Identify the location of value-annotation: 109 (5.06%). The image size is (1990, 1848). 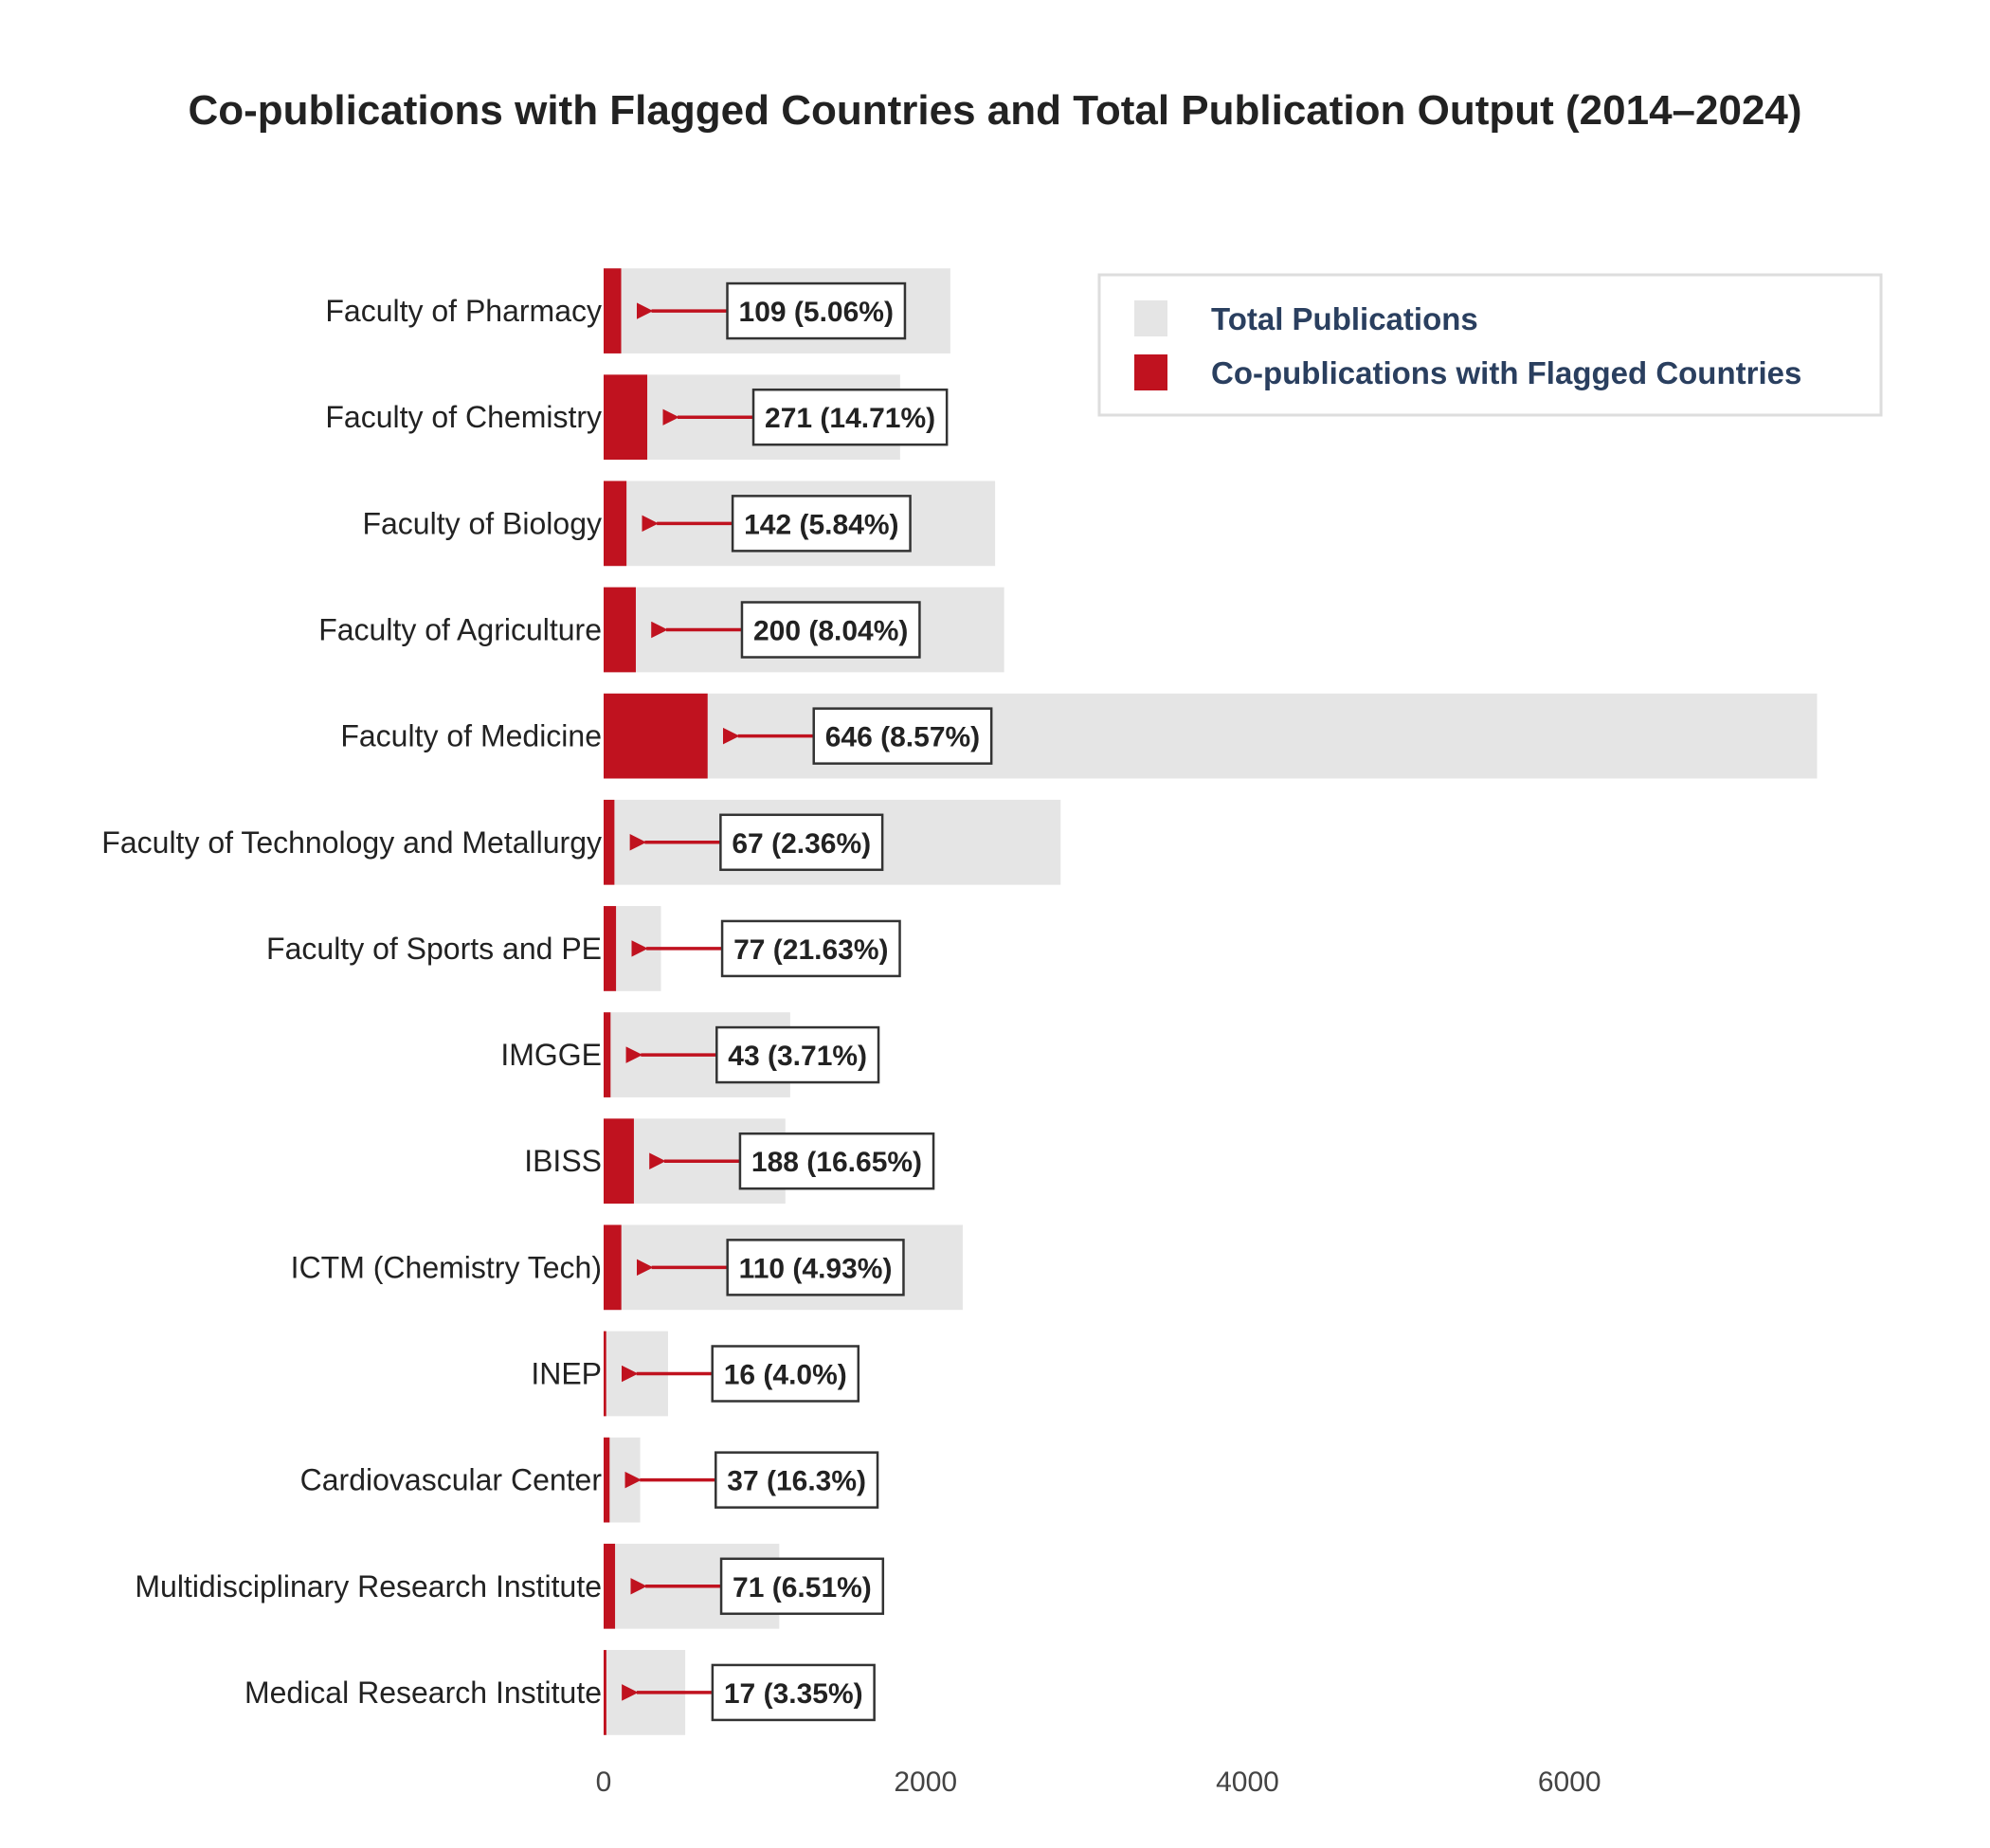
(771, 310).